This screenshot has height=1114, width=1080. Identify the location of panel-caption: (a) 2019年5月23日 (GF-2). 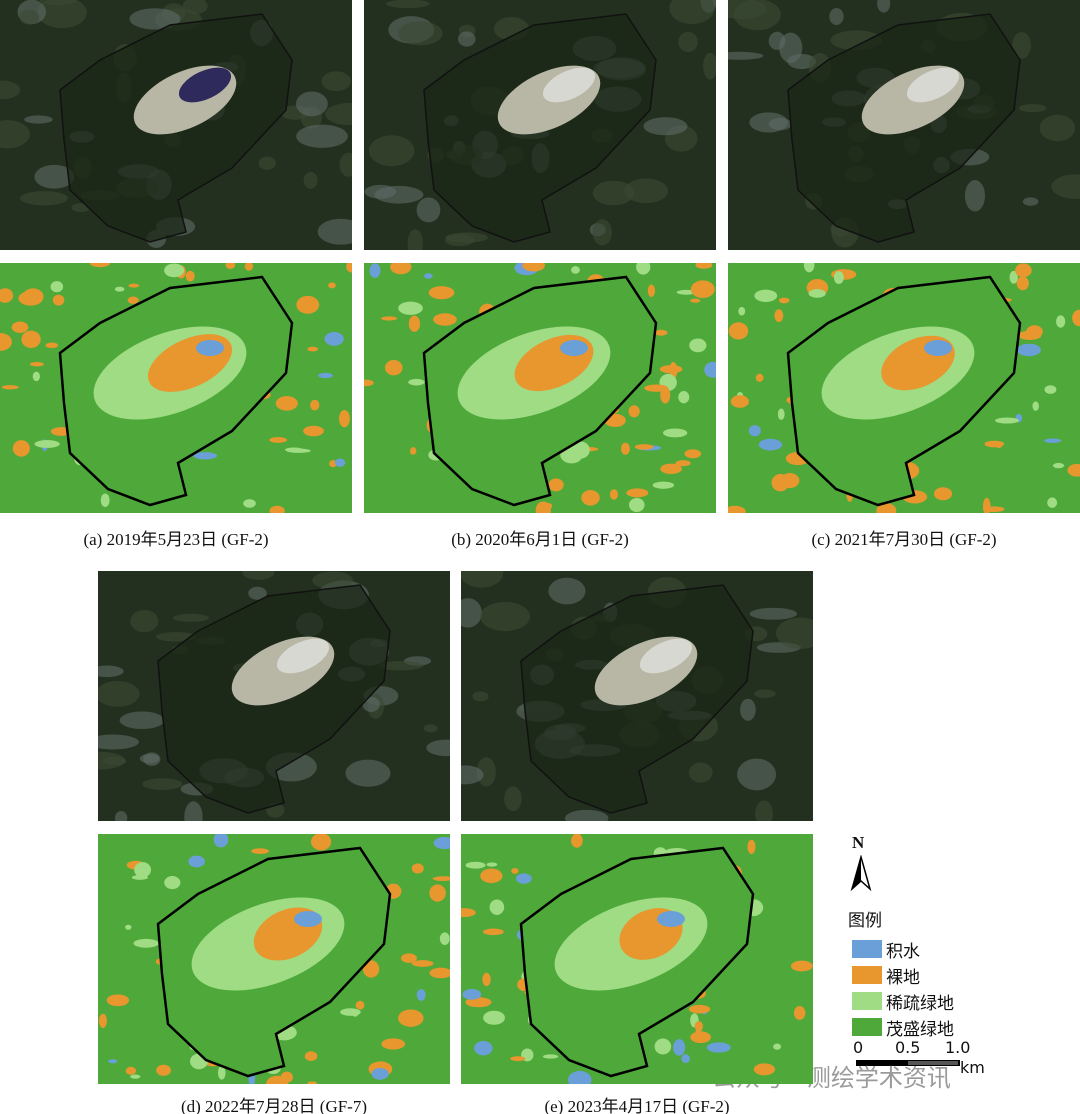
(176, 539).